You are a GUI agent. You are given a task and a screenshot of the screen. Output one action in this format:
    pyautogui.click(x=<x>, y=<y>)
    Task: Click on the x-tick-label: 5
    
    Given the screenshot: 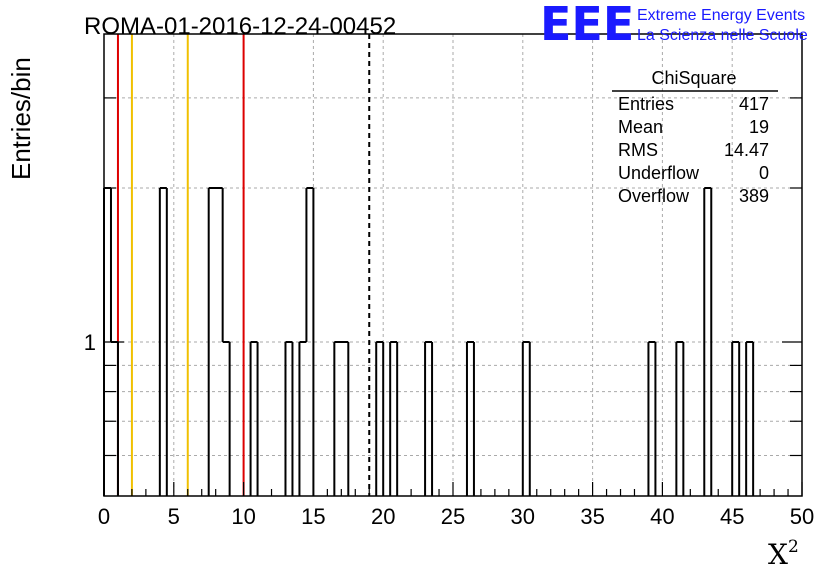 What is the action you would take?
    pyautogui.click(x=174, y=516)
    